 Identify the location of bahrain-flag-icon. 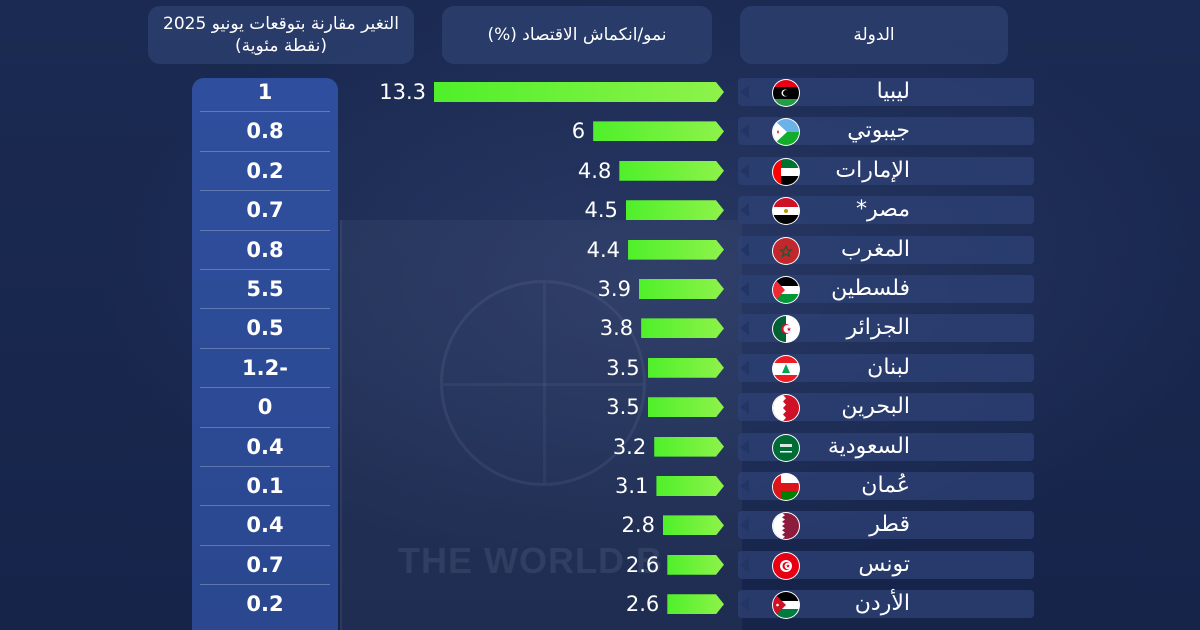
(786, 408).